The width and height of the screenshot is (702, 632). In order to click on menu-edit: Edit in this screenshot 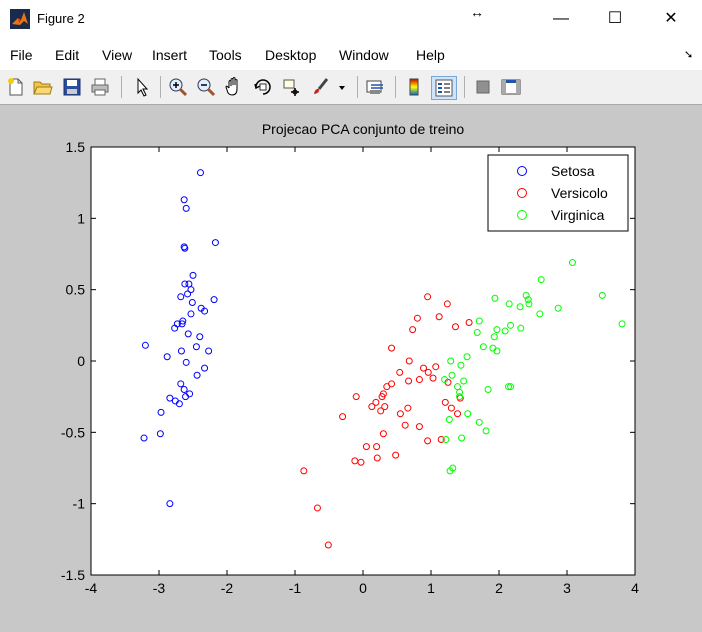, I will do `click(67, 55)`.